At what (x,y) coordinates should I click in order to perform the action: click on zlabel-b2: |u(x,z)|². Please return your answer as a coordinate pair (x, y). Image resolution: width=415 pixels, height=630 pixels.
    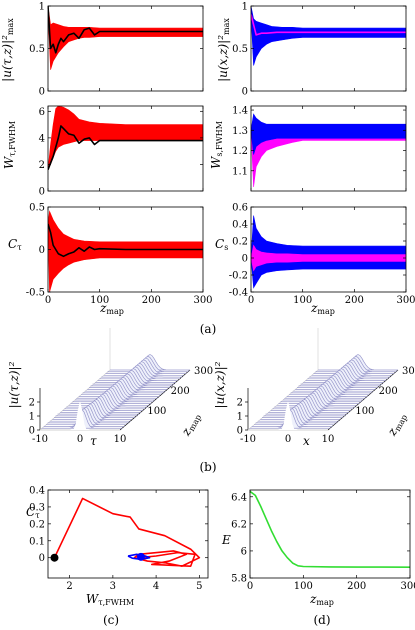
    Looking at the image, I should click on (220, 384).